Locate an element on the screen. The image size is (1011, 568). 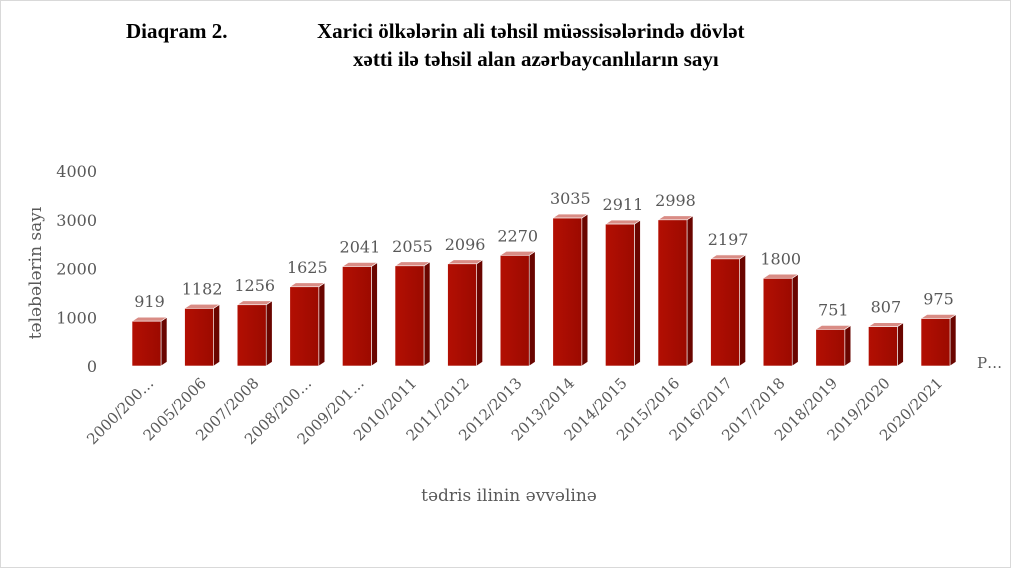
data-label: 2041 is located at coordinates (360, 247).